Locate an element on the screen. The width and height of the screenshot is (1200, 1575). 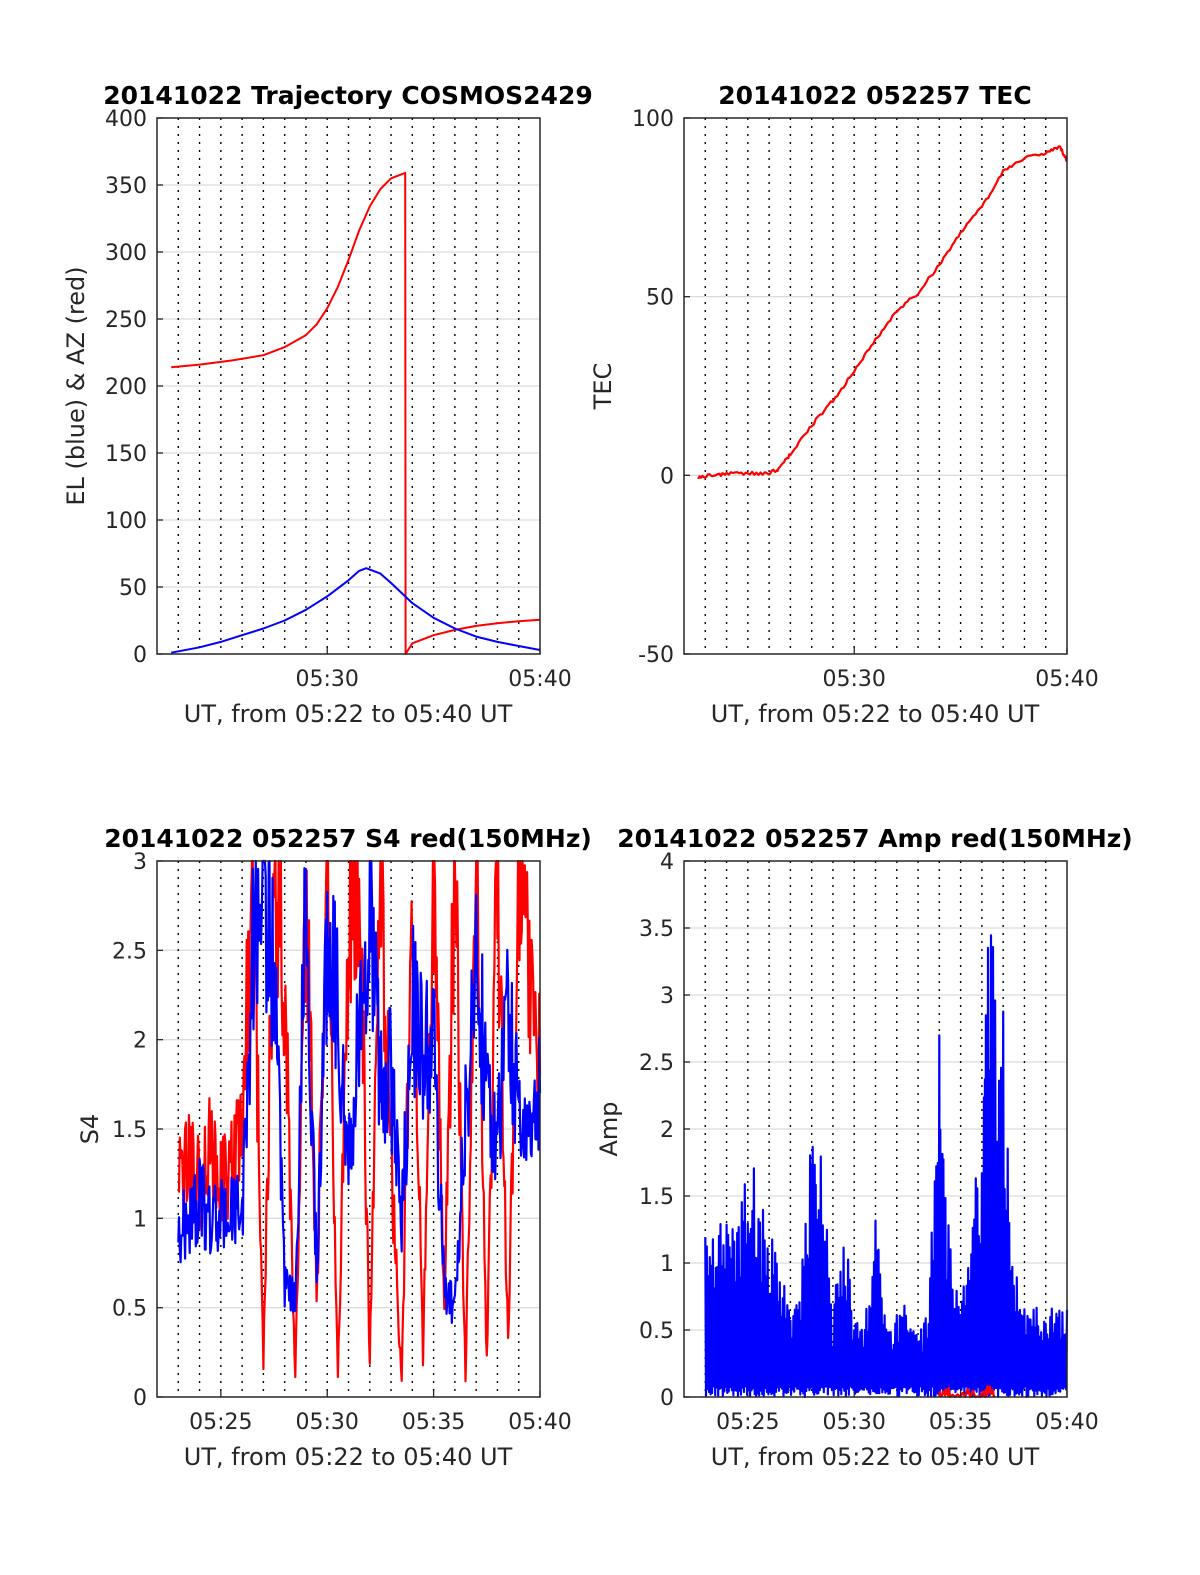
tick-labels: 0 0.5 1 1.5 2 2.5 3 3.5 4 05:25 05:30 05:35 05:40 is located at coordinates (869, 1142).